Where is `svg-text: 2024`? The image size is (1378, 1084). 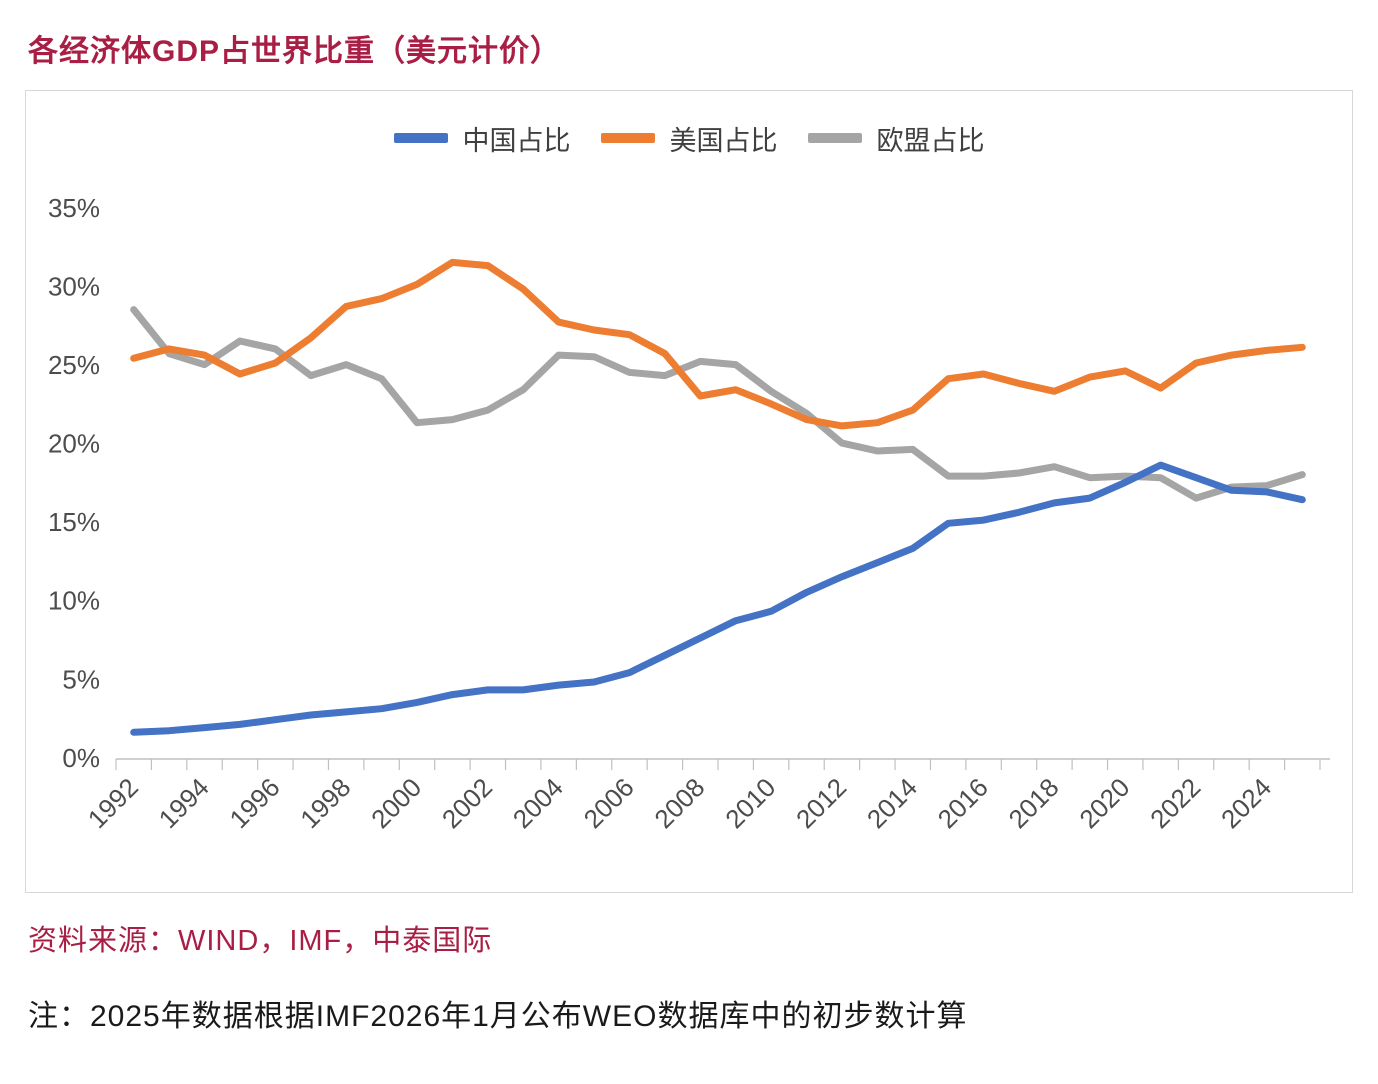 svg-text: 2024 is located at coordinates (1246, 803).